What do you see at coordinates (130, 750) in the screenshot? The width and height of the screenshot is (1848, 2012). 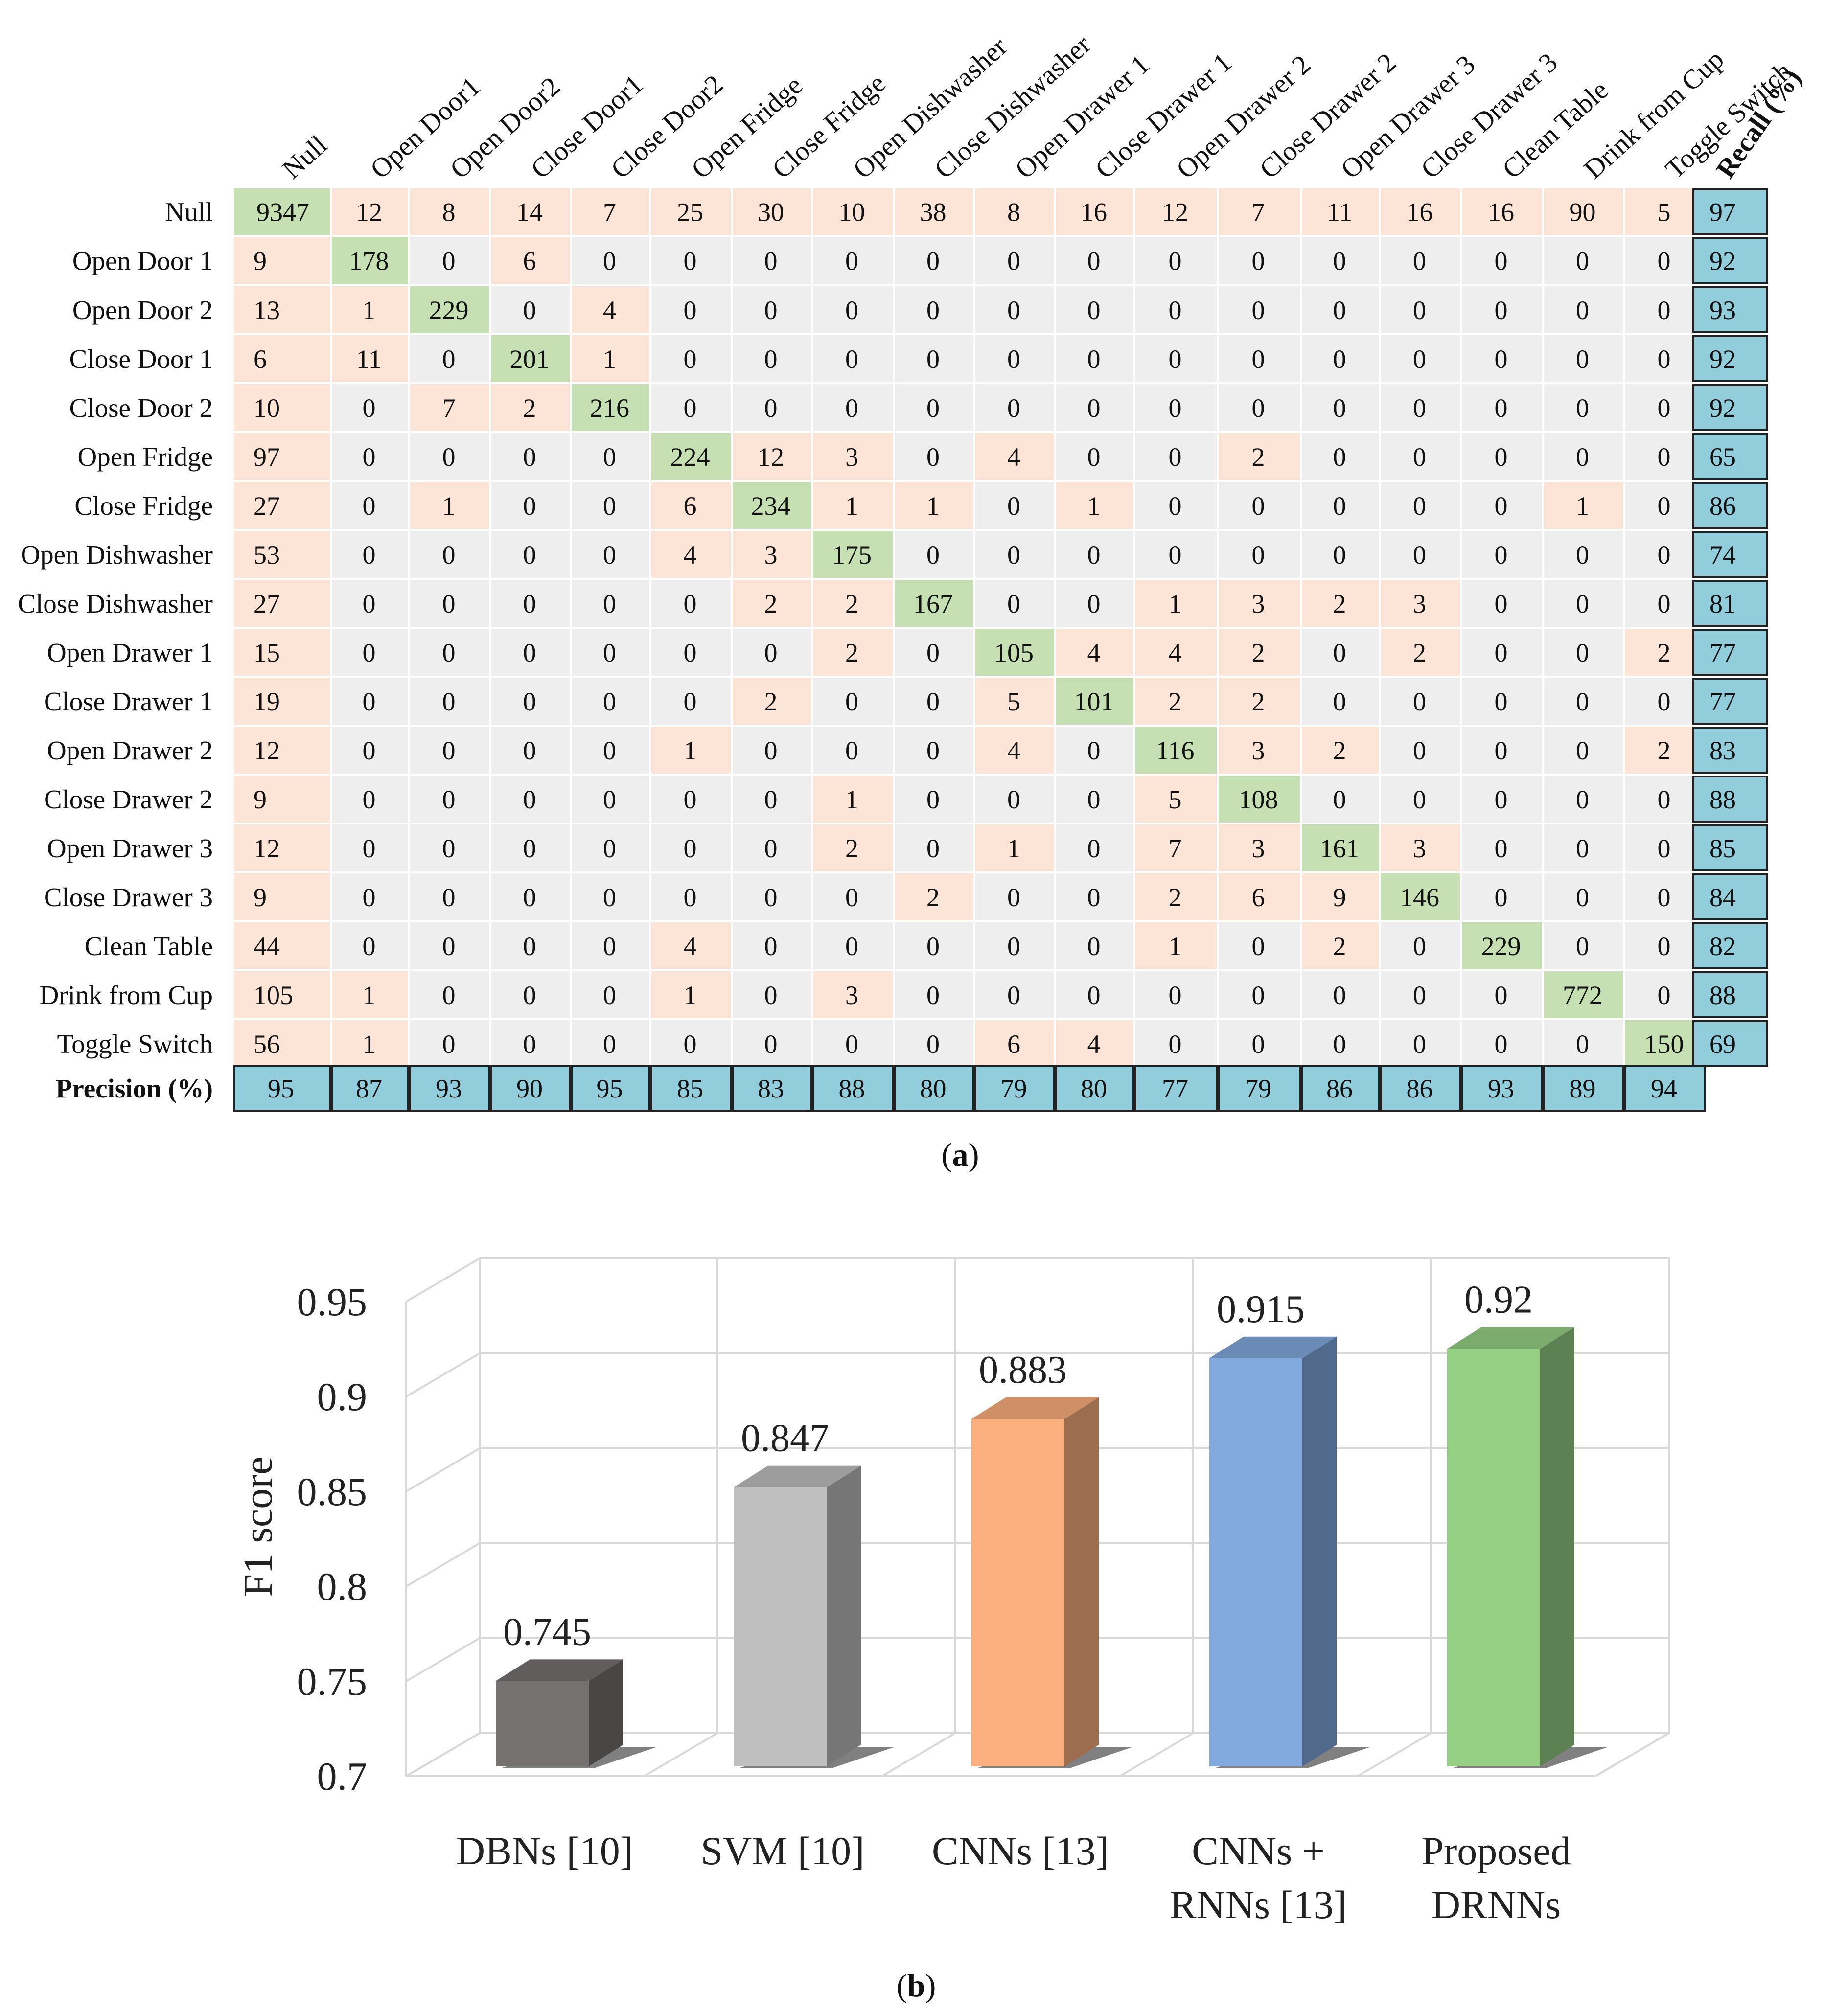 I see `row-label: Open Drawer 2` at bounding box center [130, 750].